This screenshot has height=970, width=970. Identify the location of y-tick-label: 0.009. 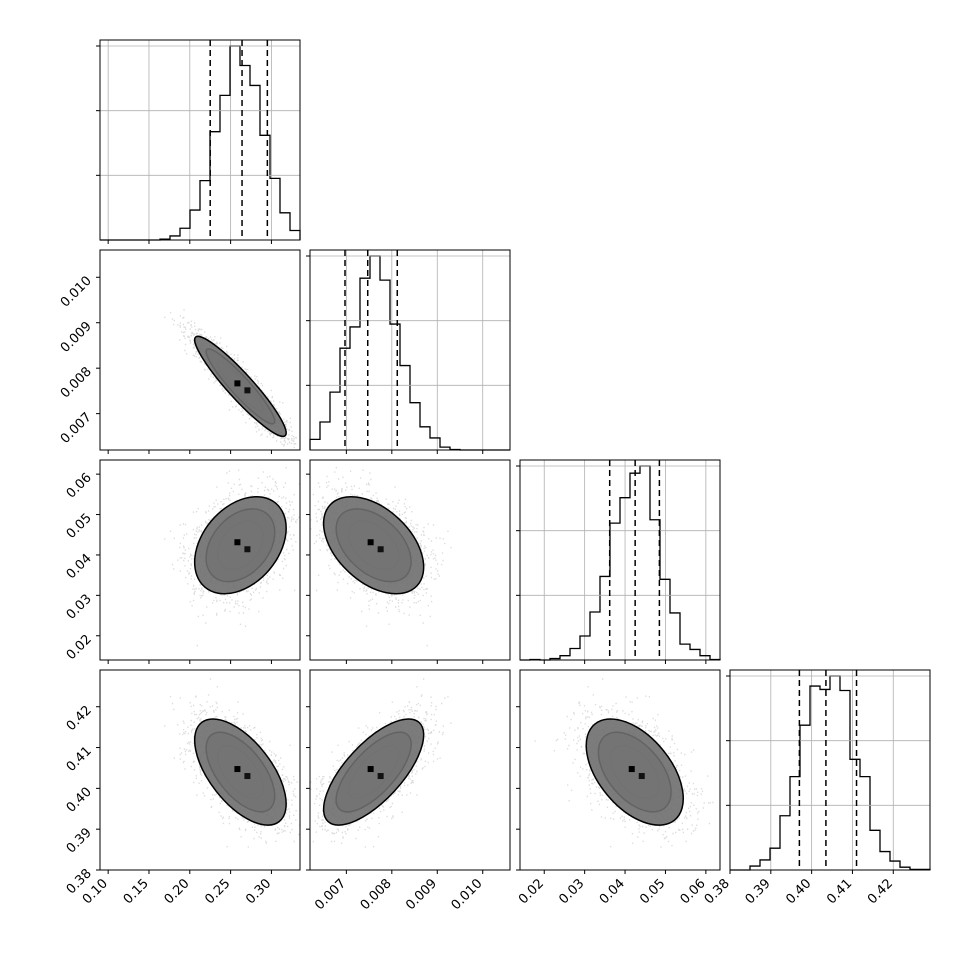
(76, 337).